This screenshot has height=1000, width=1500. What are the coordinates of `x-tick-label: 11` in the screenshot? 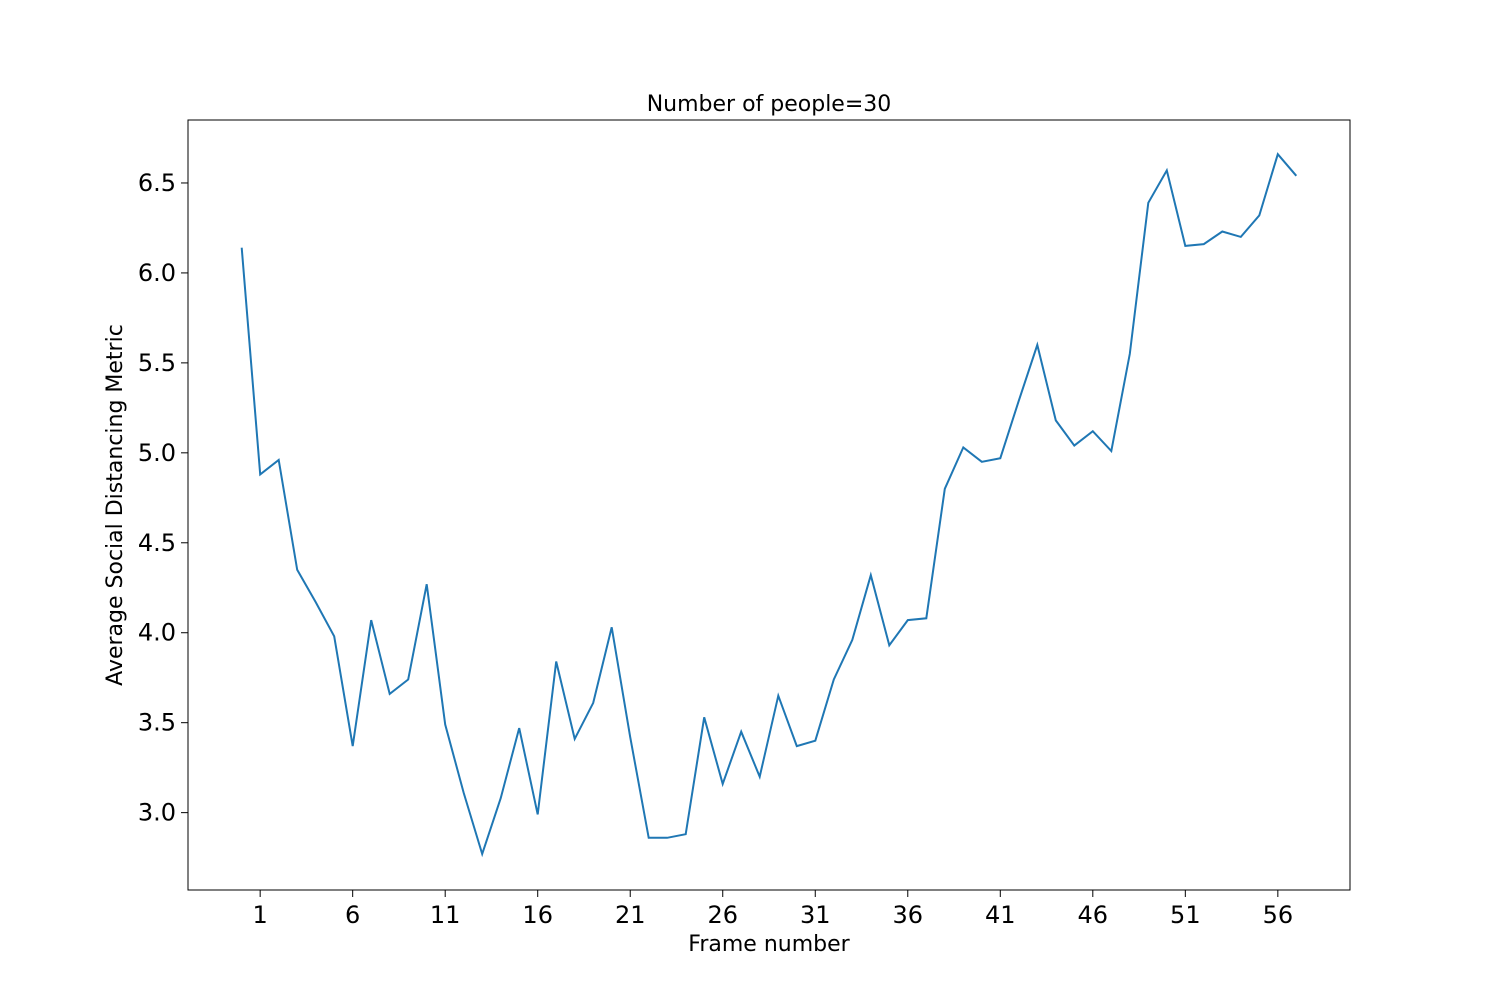 It's located at (445, 915).